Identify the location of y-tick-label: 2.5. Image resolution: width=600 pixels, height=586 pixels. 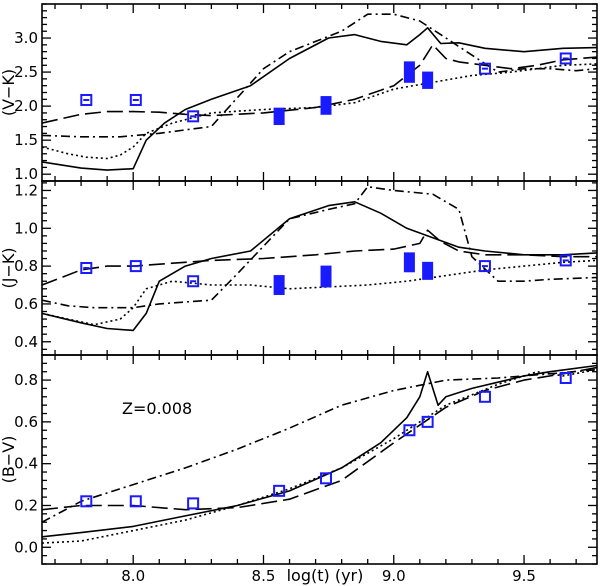
(26, 72).